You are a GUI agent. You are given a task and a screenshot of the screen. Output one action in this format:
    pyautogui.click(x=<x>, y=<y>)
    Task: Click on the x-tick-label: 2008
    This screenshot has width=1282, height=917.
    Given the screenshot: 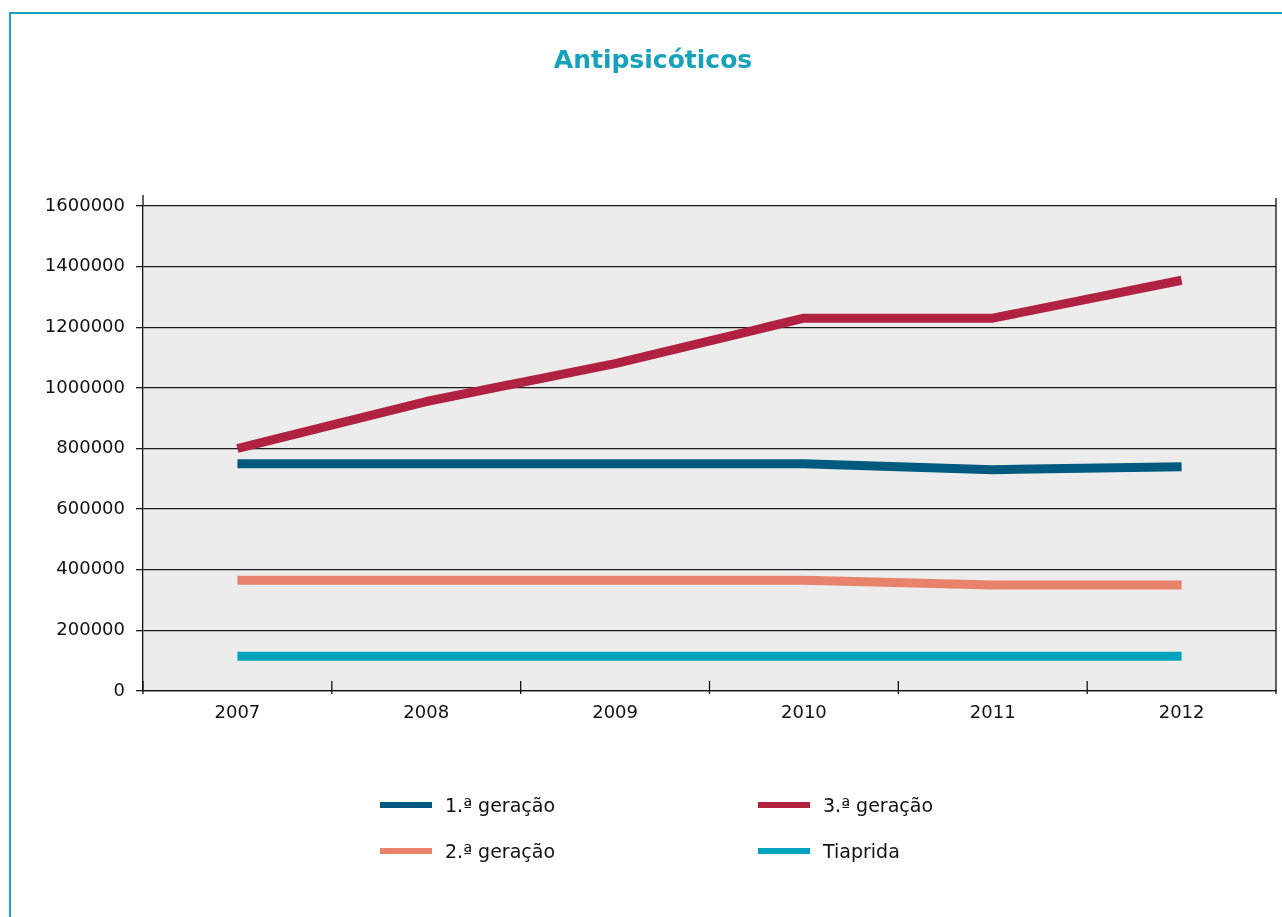 What is the action you would take?
    pyautogui.click(x=426, y=712)
    